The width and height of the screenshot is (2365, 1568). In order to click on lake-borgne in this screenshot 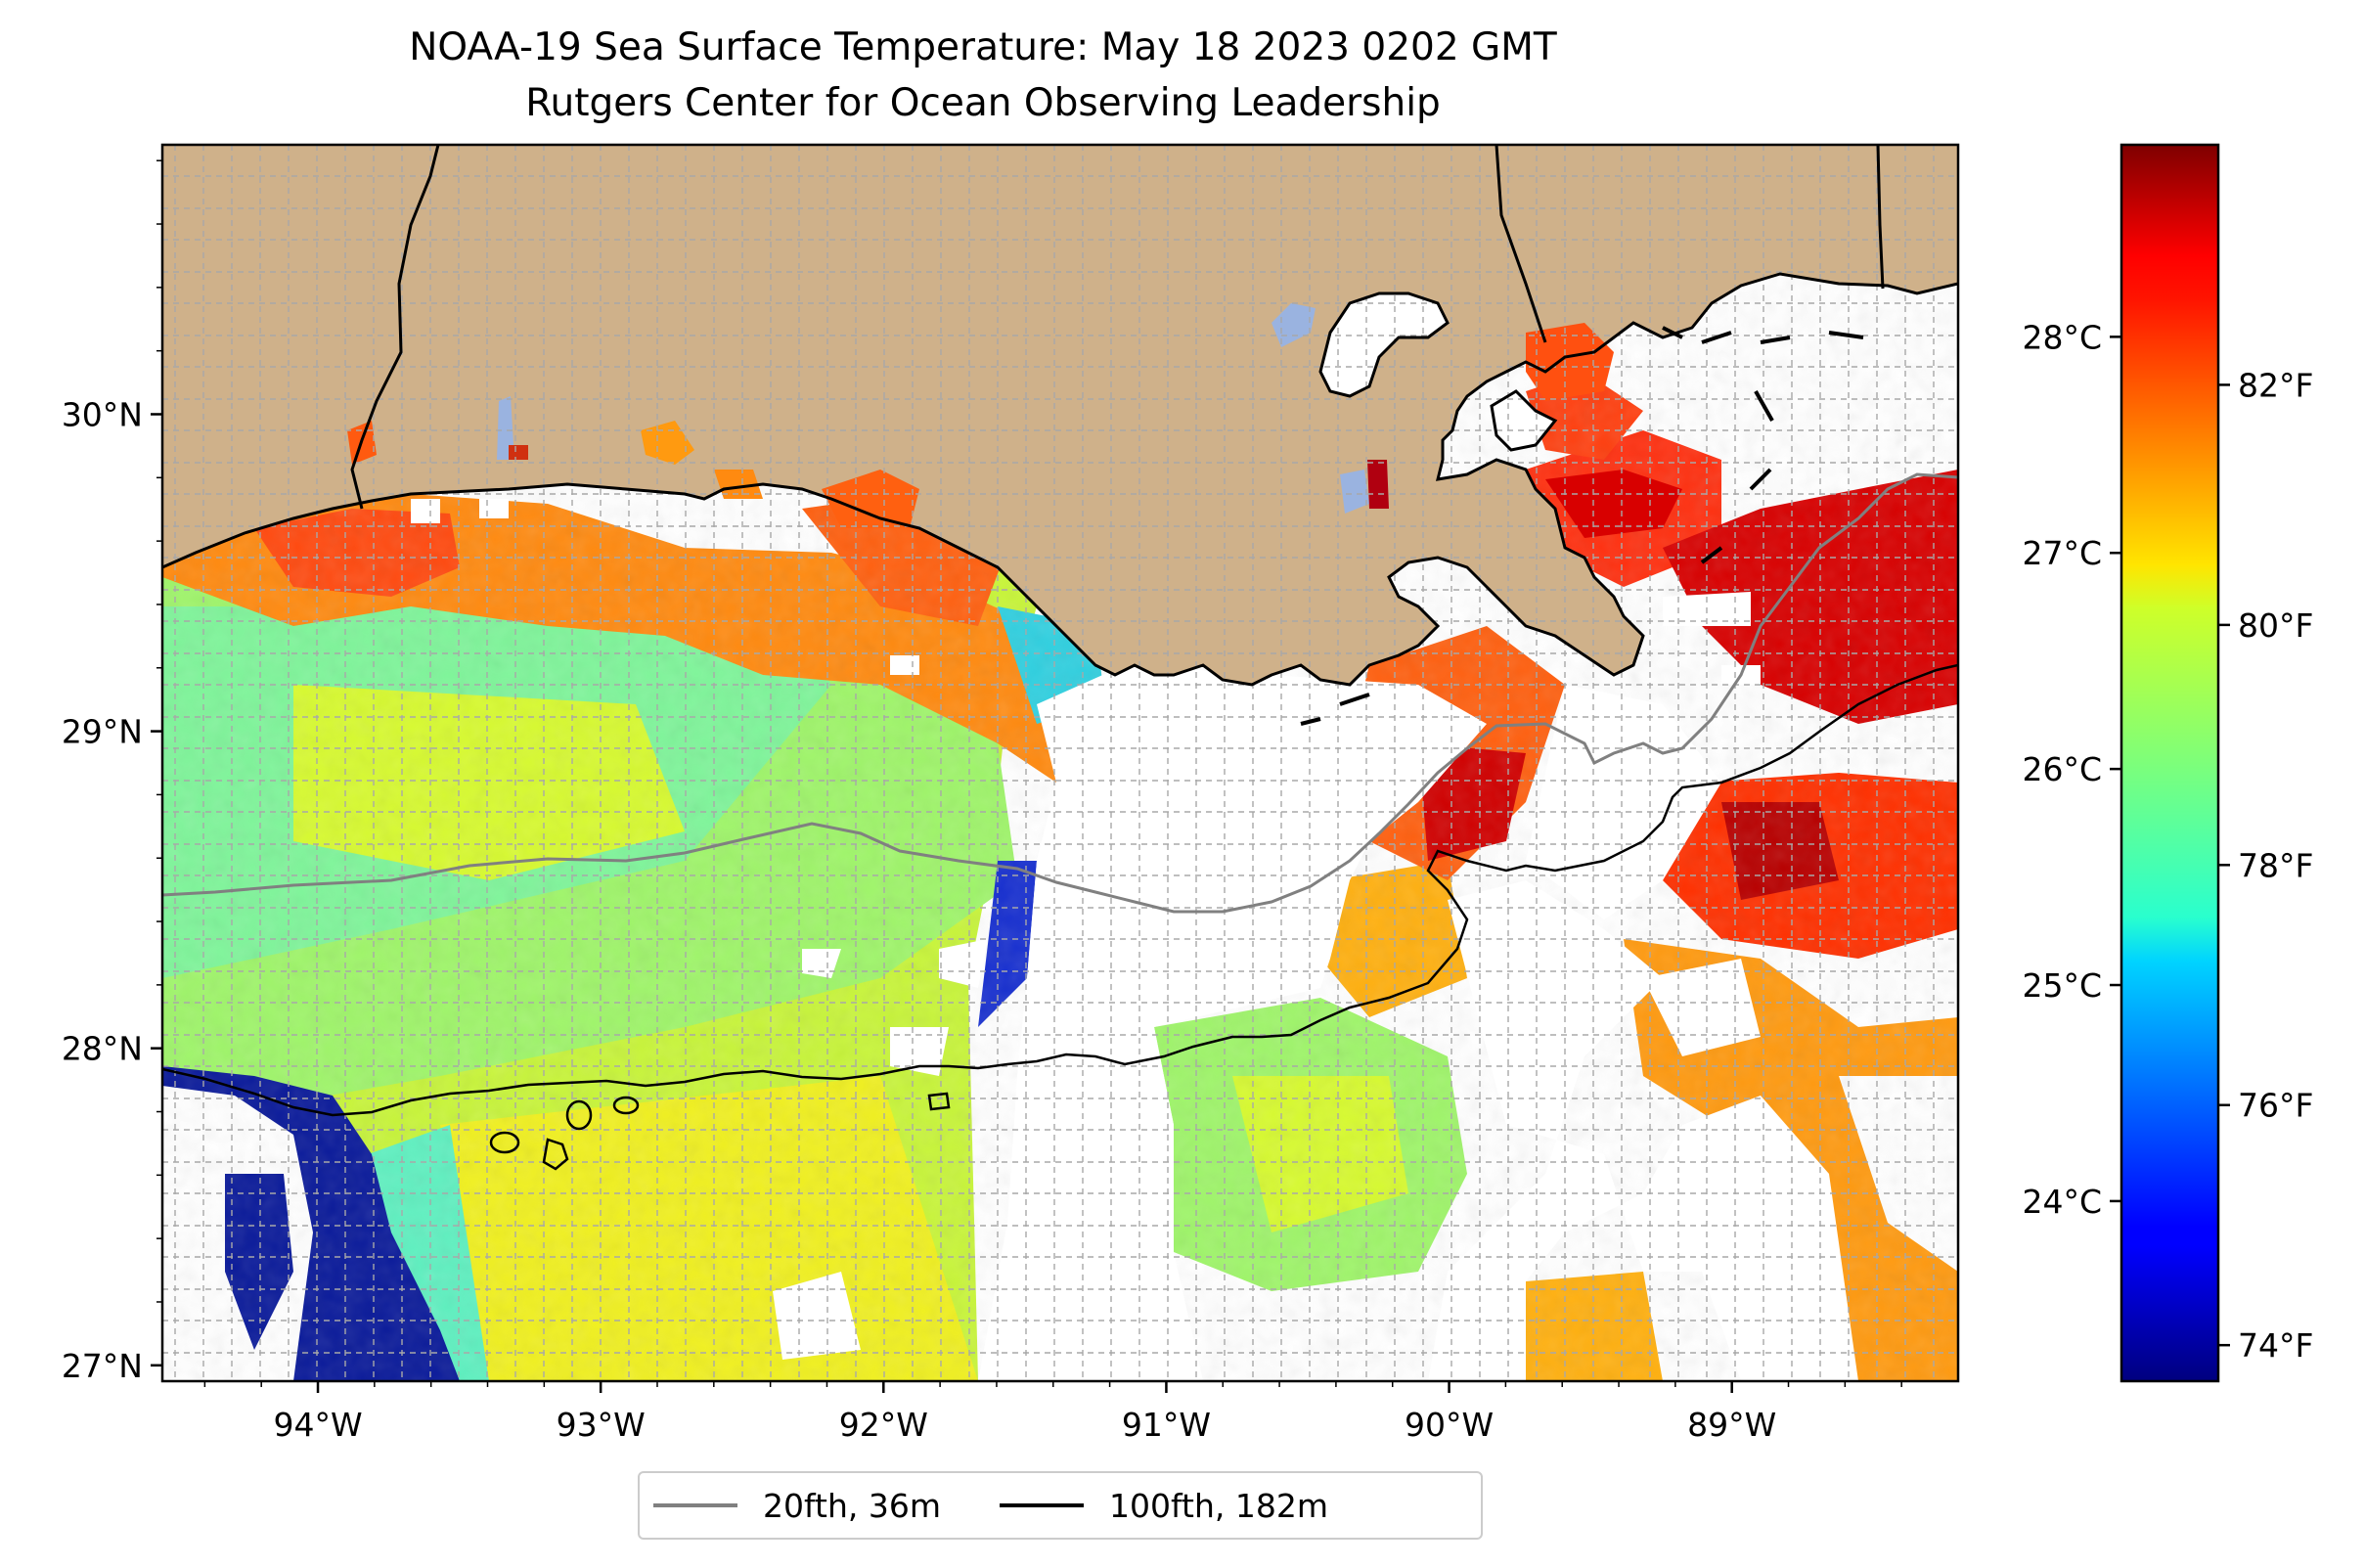, I will do `click(1523, 420)`.